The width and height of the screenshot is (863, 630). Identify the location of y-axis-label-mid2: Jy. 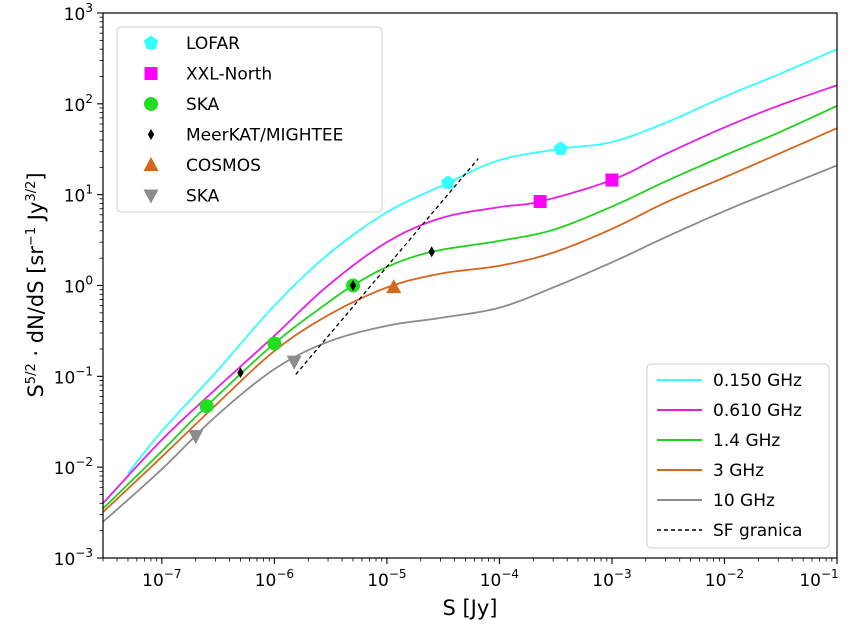
(36, 214).